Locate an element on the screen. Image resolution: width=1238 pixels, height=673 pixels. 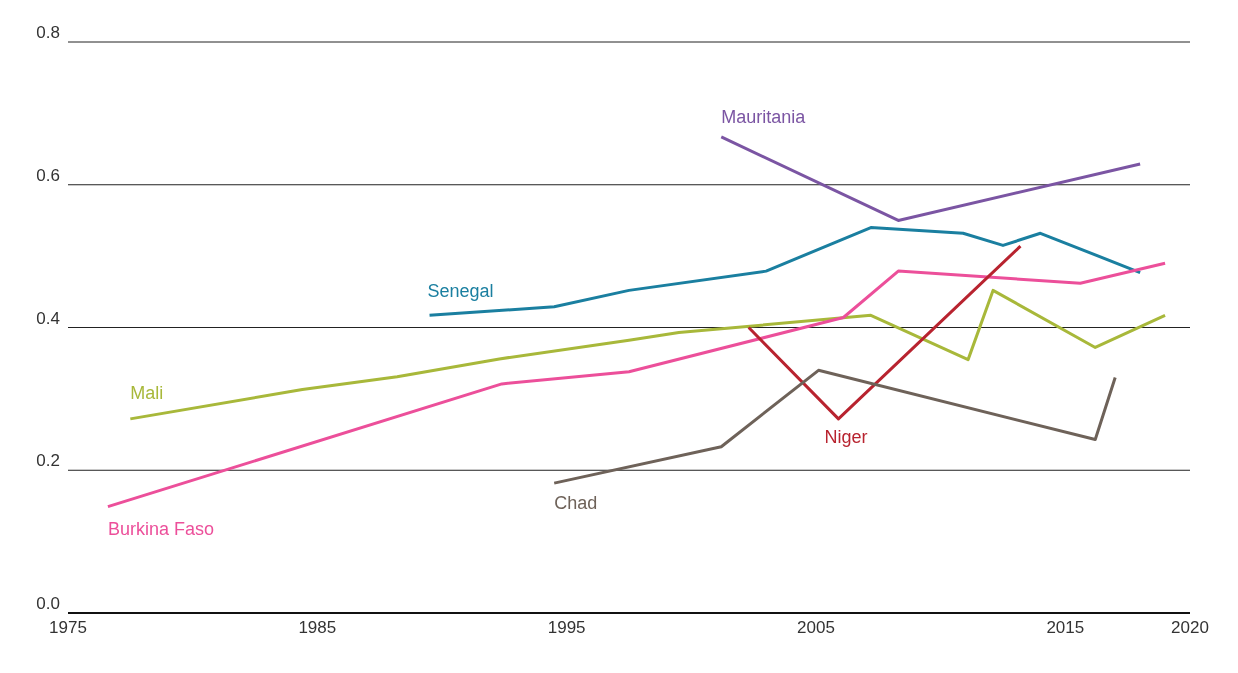
series-label: Burkina Faso is located at coordinates (160, 528).